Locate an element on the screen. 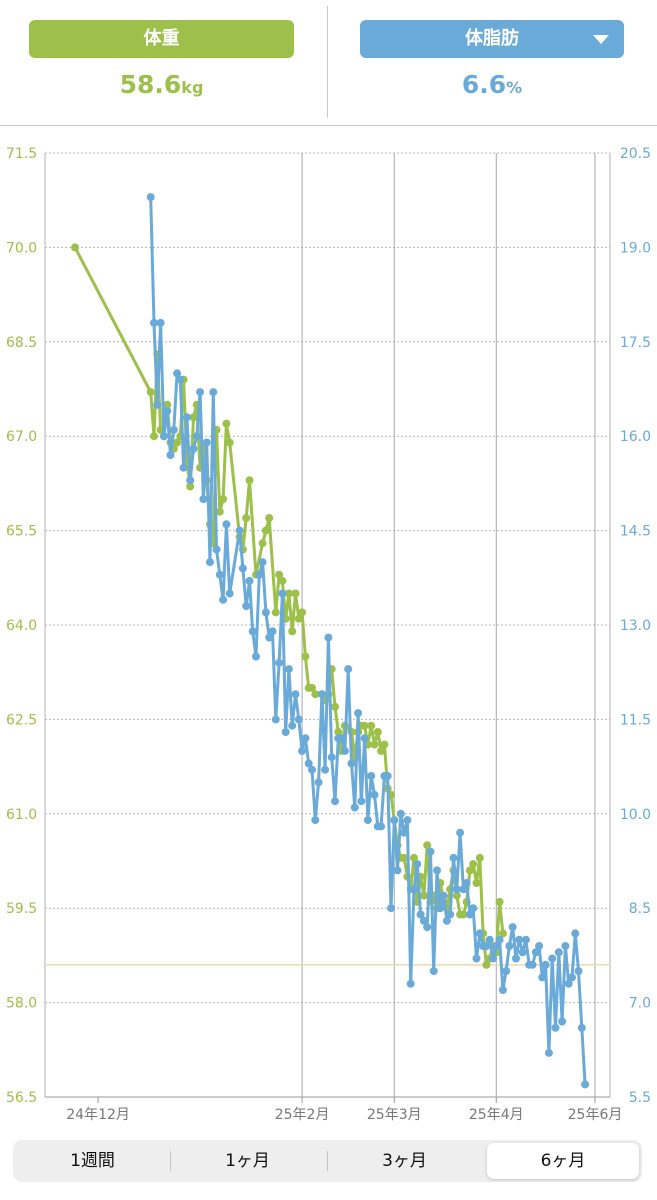  x-tick-label: 24年12月 is located at coordinates (98, 1115).